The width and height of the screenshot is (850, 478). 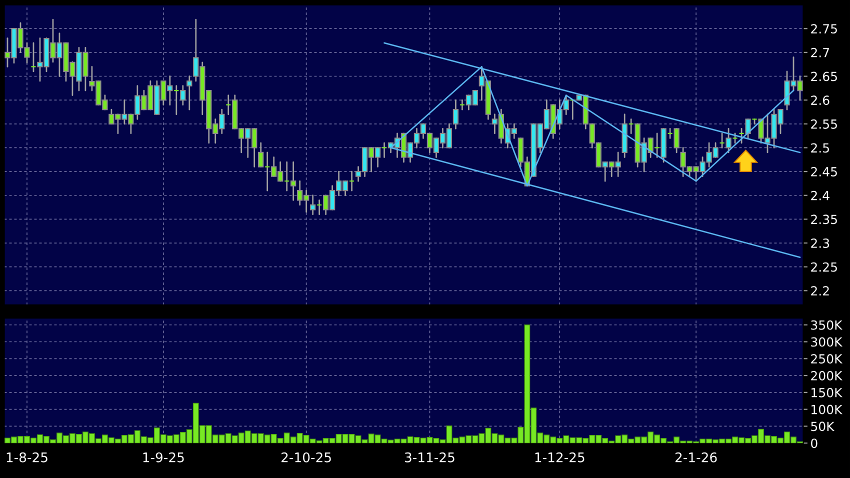 What do you see at coordinates (429, 457) in the screenshot?
I see `x-tick-label: 3-11-25` at bounding box center [429, 457].